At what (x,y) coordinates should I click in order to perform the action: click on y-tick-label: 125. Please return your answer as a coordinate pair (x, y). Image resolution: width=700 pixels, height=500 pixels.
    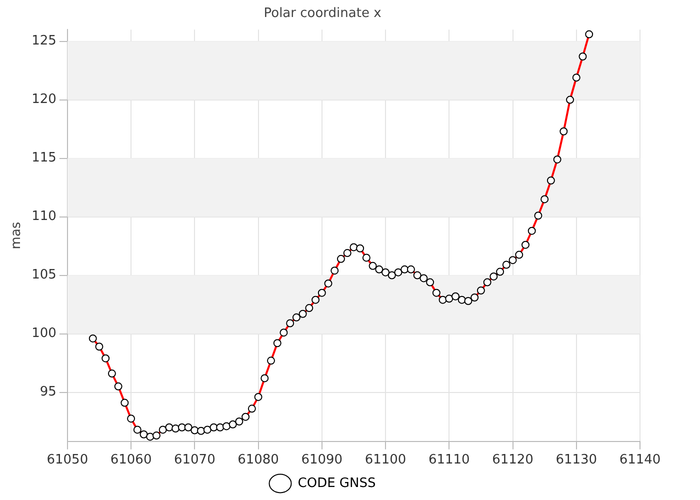
    Looking at the image, I should click on (44, 41).